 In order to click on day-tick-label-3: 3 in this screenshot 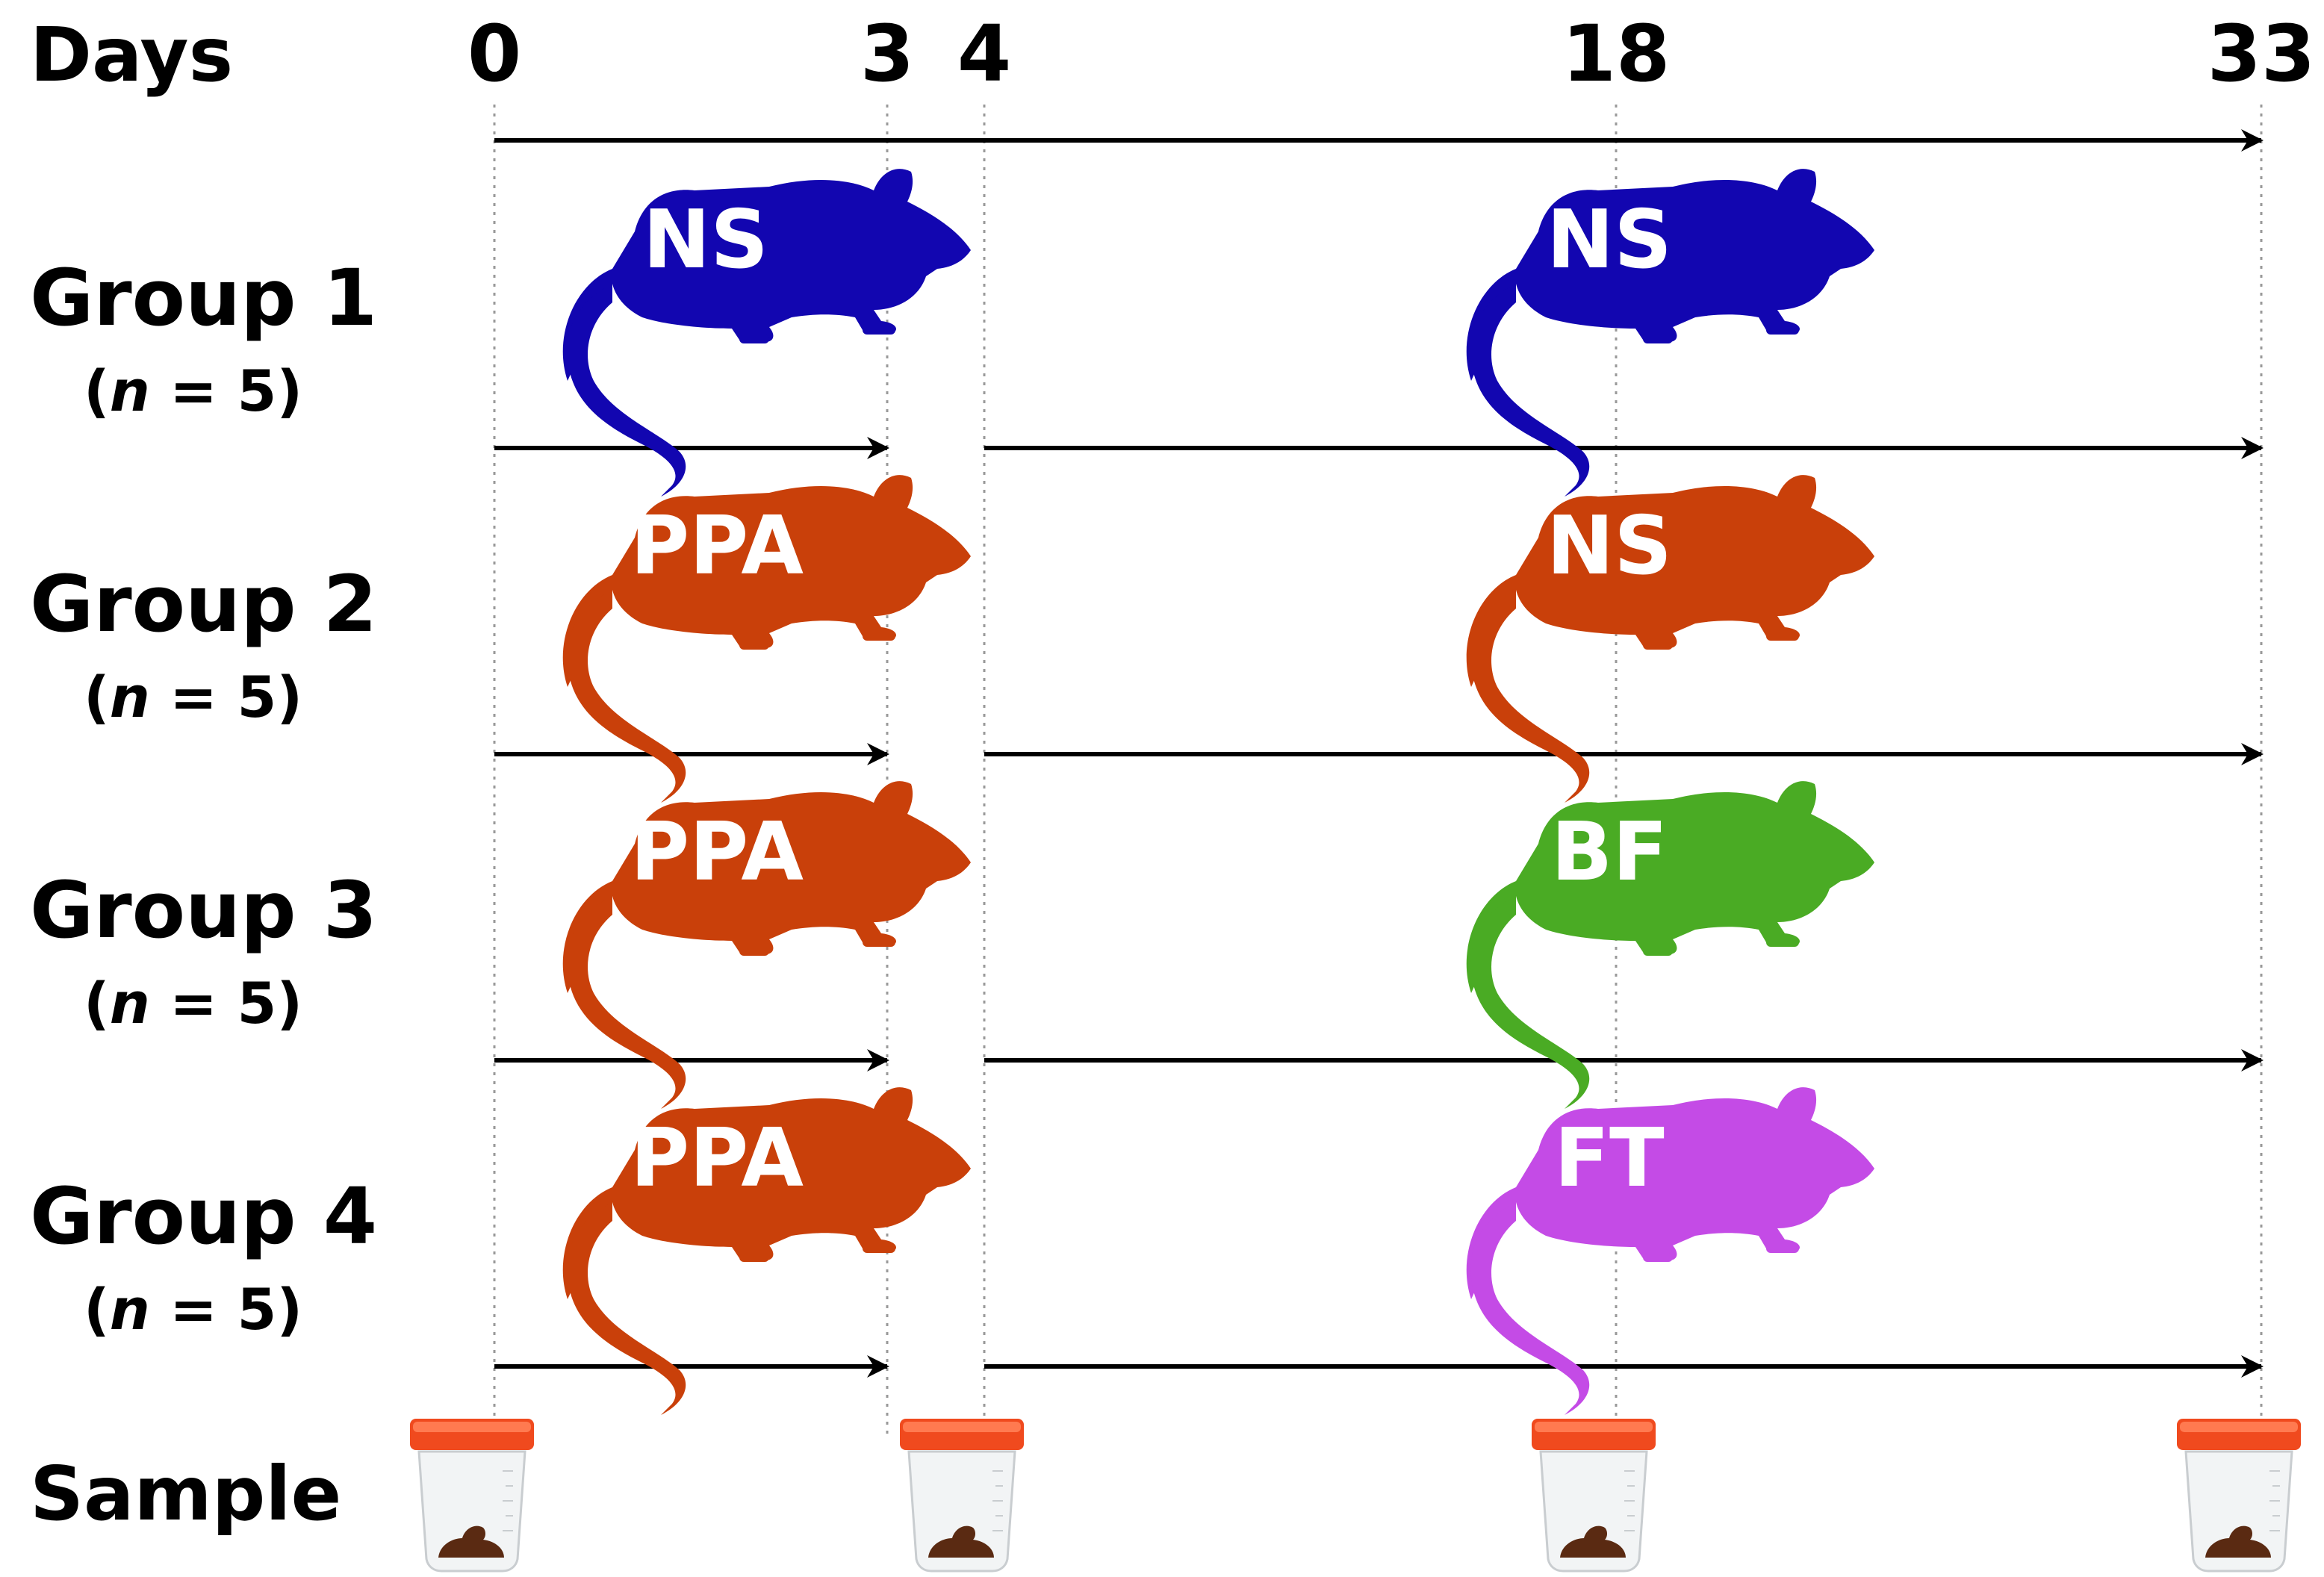, I will do `click(887, 53)`.